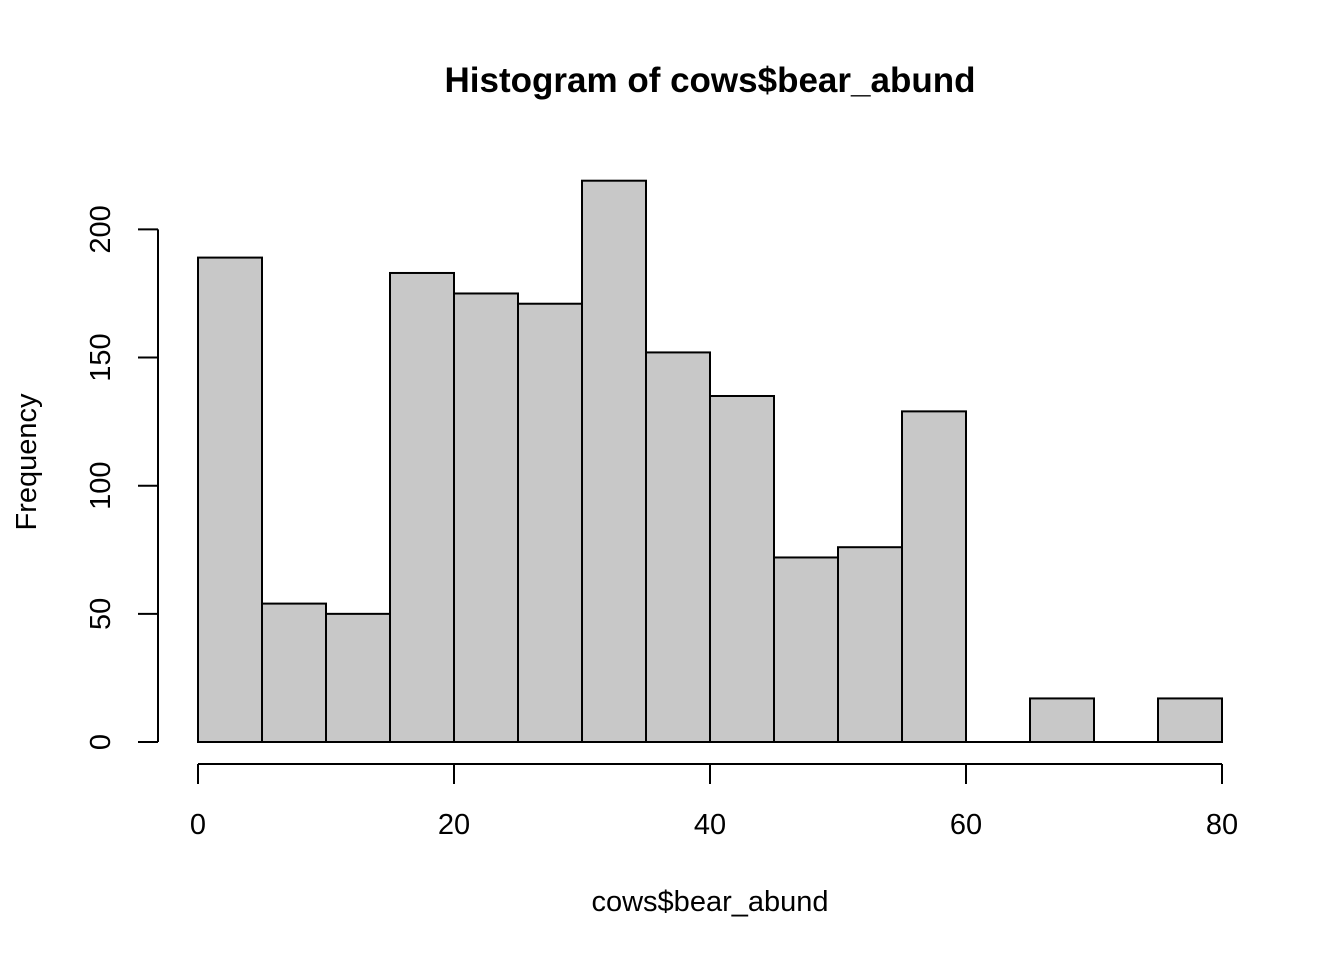  Describe the element at coordinates (101, 486) in the screenshot. I see `y-tick-label-100: 100` at that location.